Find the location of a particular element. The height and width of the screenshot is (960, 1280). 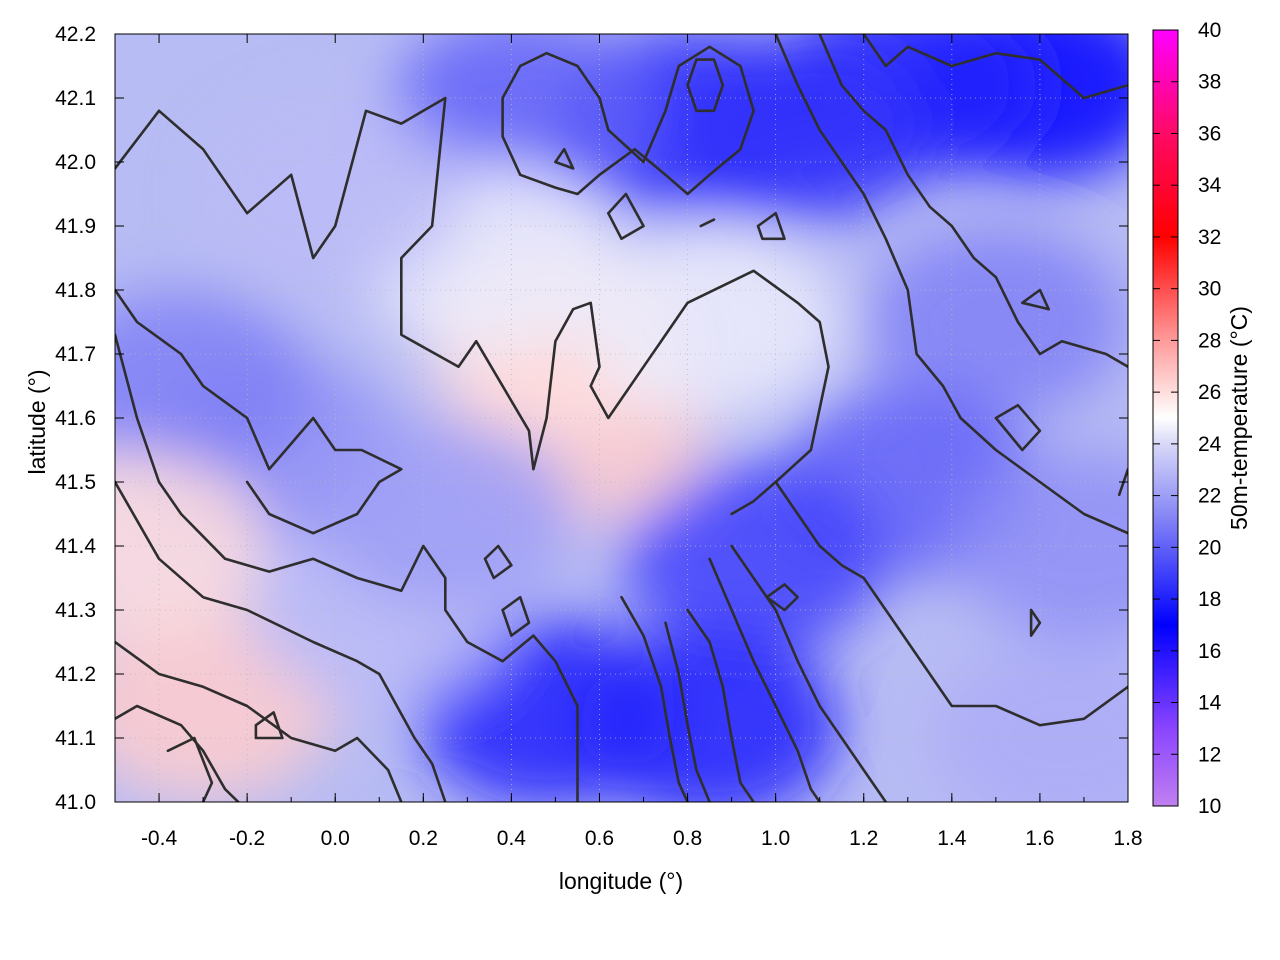

colorbar-tick-label: 28 is located at coordinates (1209, 340).